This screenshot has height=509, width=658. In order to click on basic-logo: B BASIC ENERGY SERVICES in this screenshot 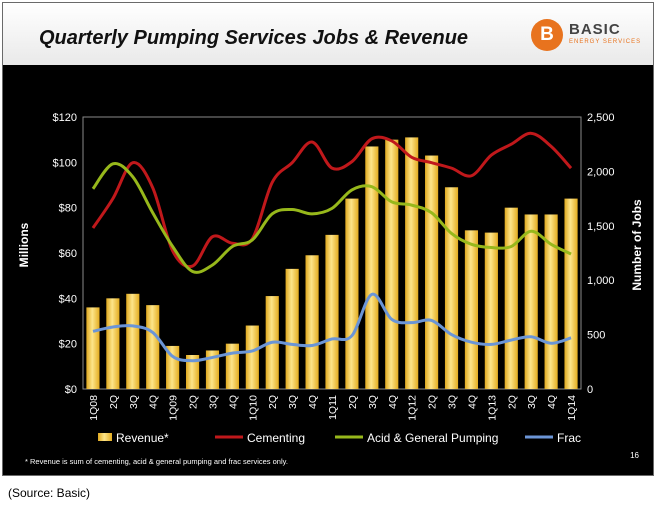, I will do `click(587, 36)`.